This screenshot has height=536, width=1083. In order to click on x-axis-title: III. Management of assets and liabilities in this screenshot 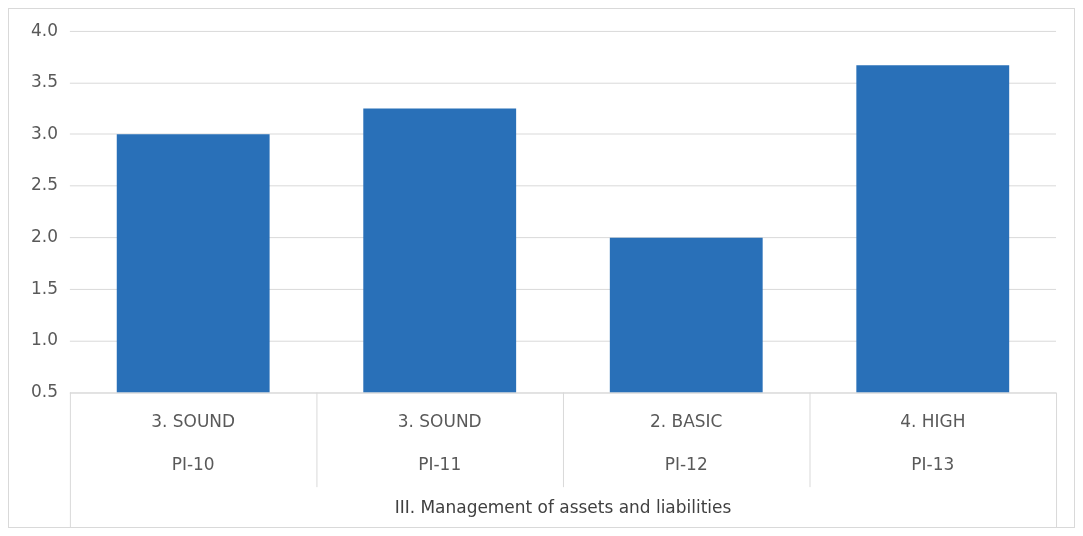, I will do `click(563, 507)`.